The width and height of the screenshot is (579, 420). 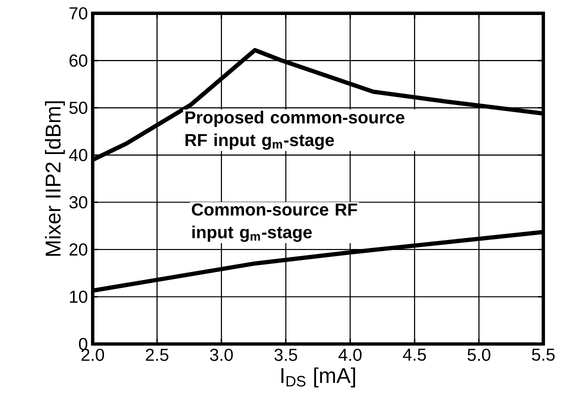 I want to click on x-tick-label: 2.0, so click(x=93, y=354).